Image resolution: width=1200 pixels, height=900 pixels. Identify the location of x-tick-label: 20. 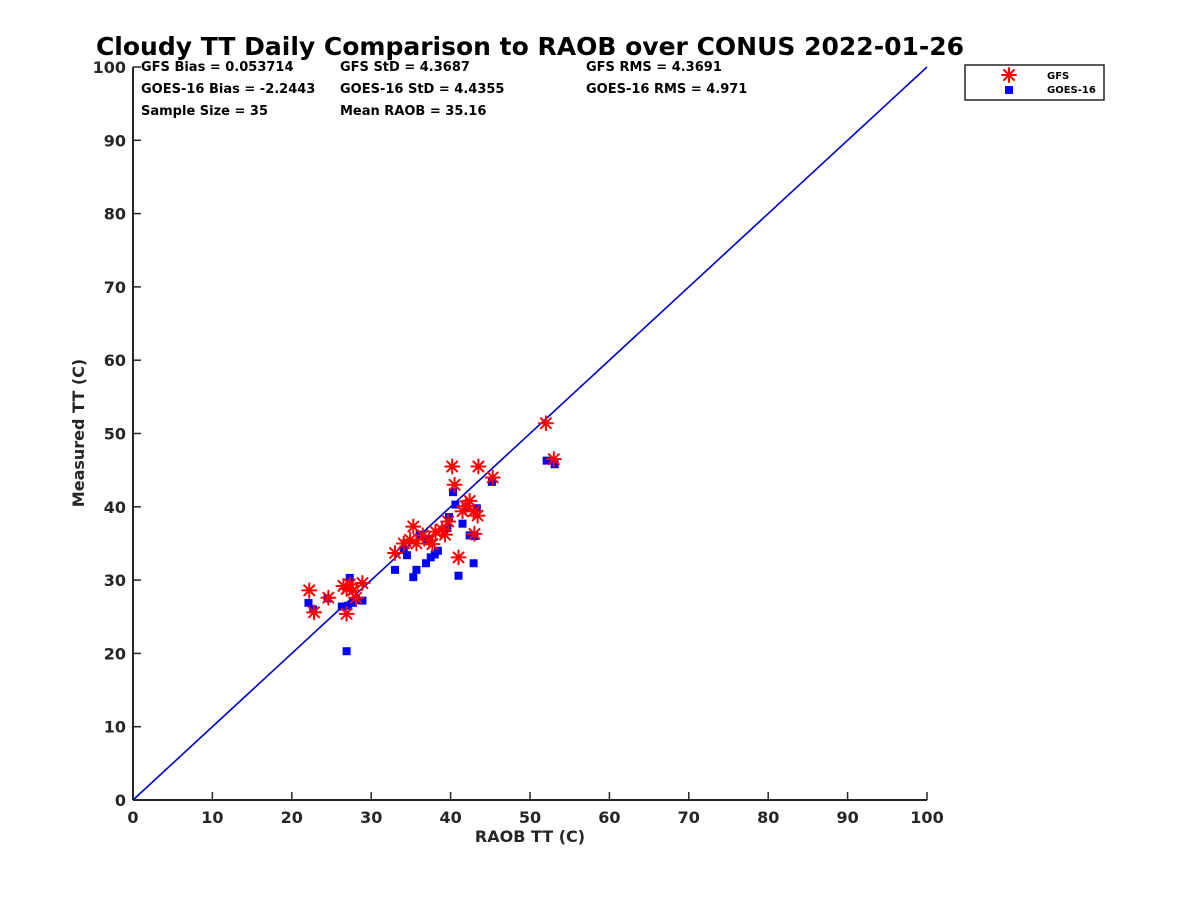
(292, 817).